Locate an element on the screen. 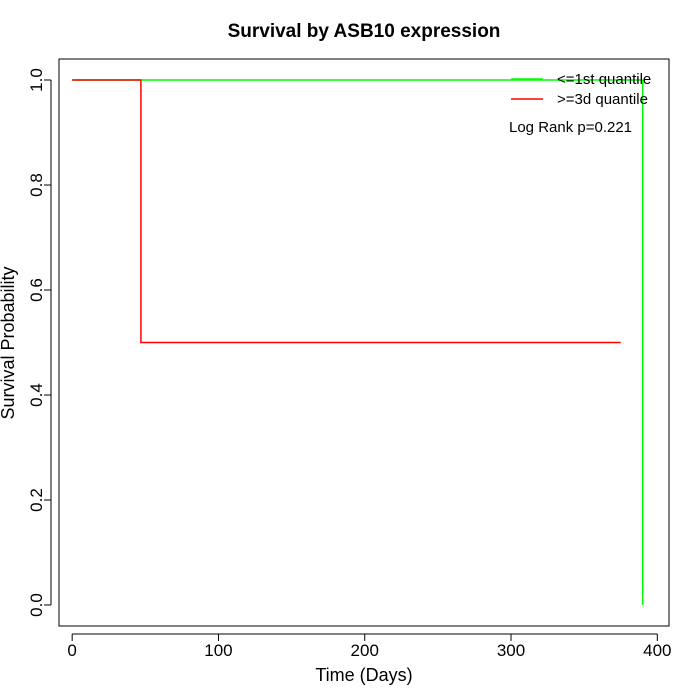  y-axis-title: Survival Probability is located at coordinates (9, 342).